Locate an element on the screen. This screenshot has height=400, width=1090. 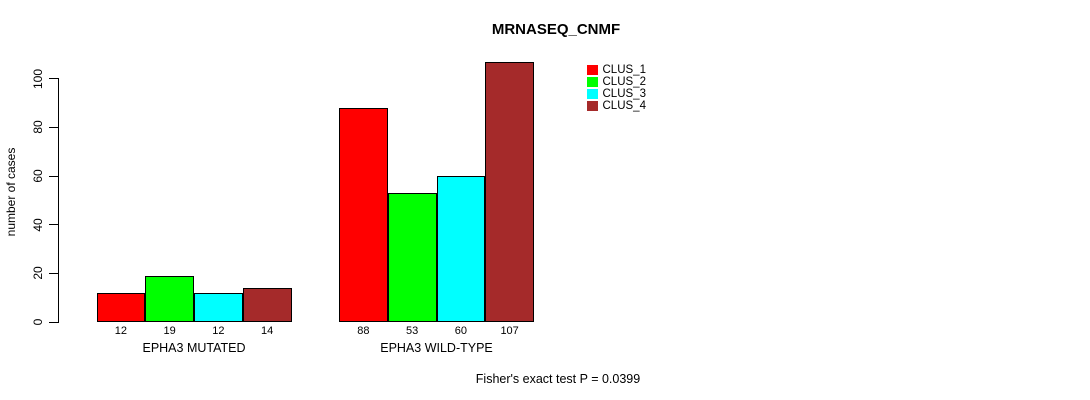
bar-value-label: 14 is located at coordinates (267, 331).